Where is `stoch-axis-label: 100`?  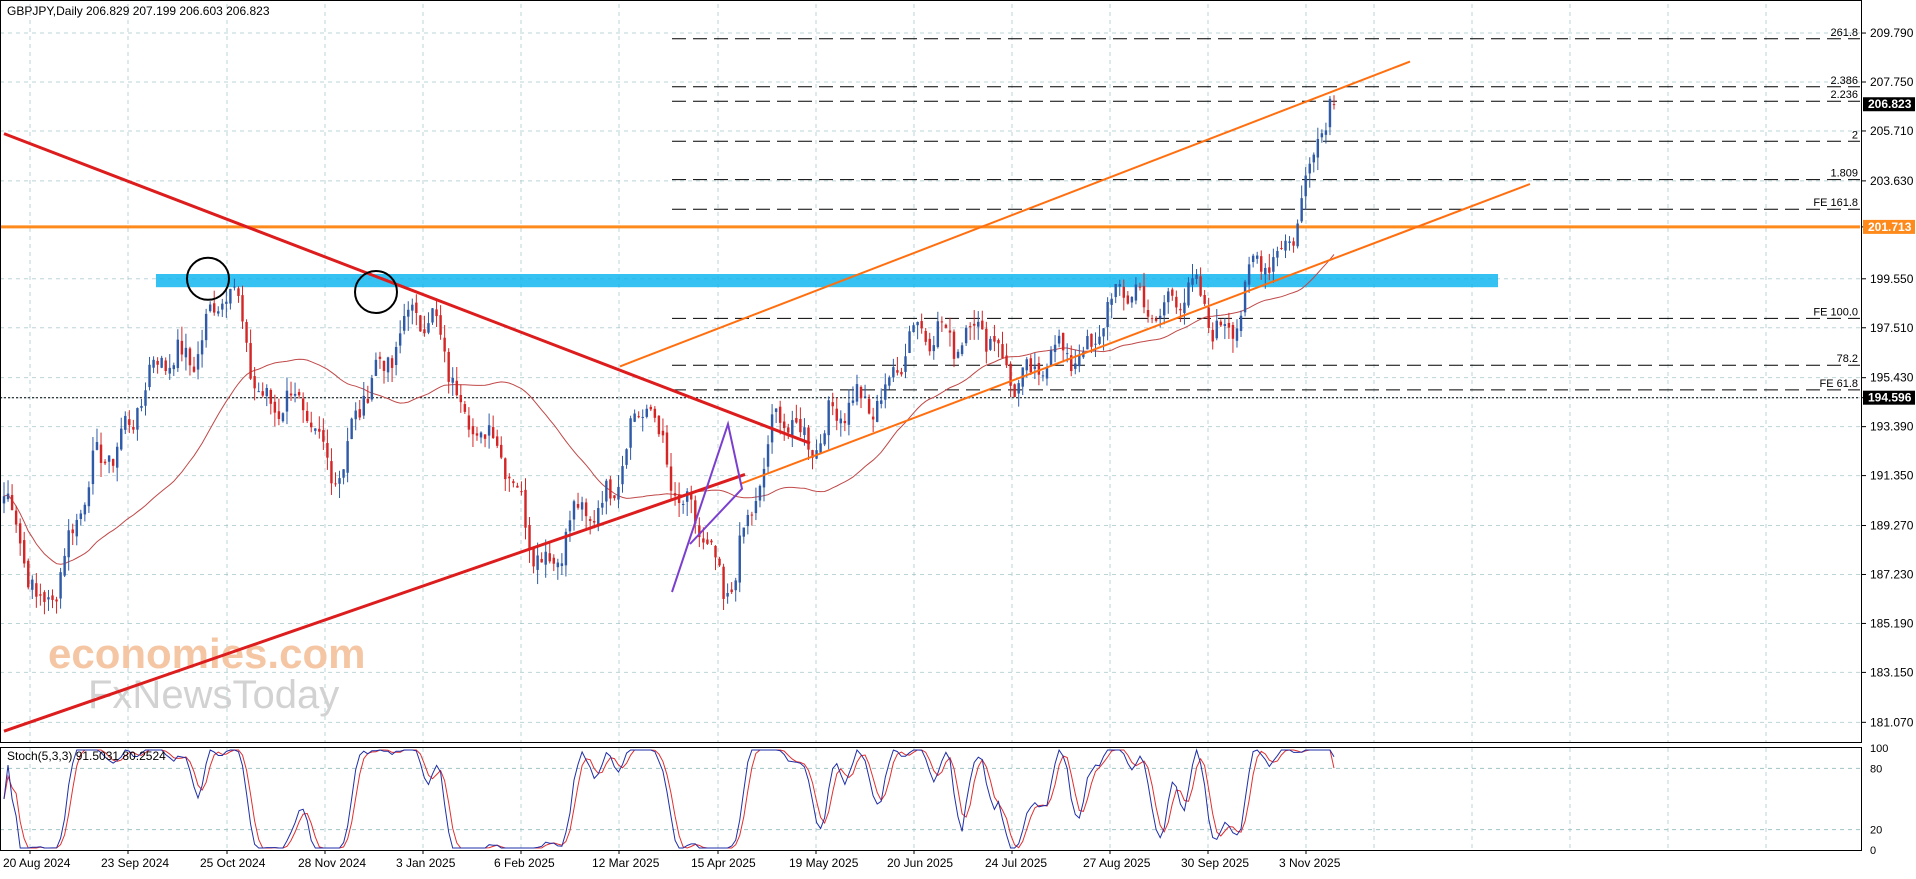
stoch-axis-label: 100 is located at coordinates (1879, 749).